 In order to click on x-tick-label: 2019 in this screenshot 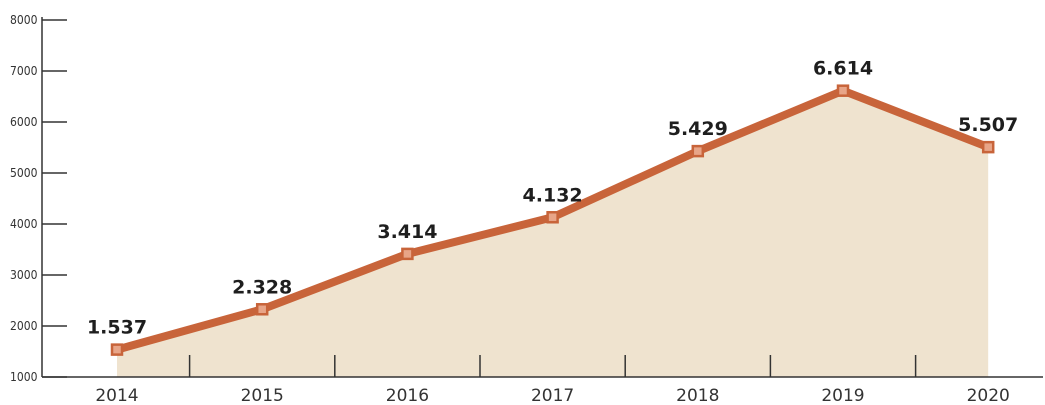, I will do `click(842, 395)`.